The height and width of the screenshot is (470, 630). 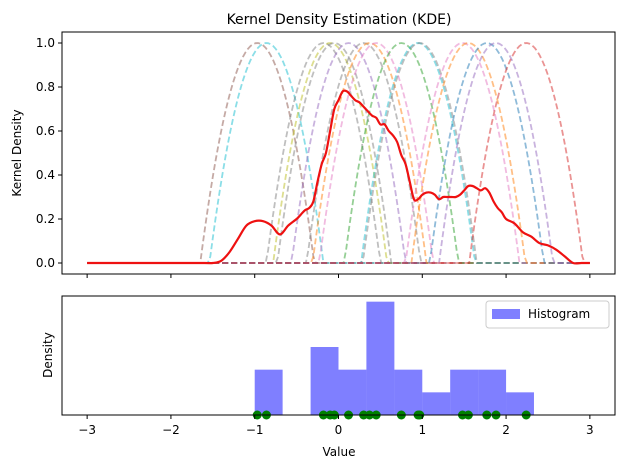 I want to click on chart-title: Kernel Density Estimation (KDE), so click(x=339, y=20).